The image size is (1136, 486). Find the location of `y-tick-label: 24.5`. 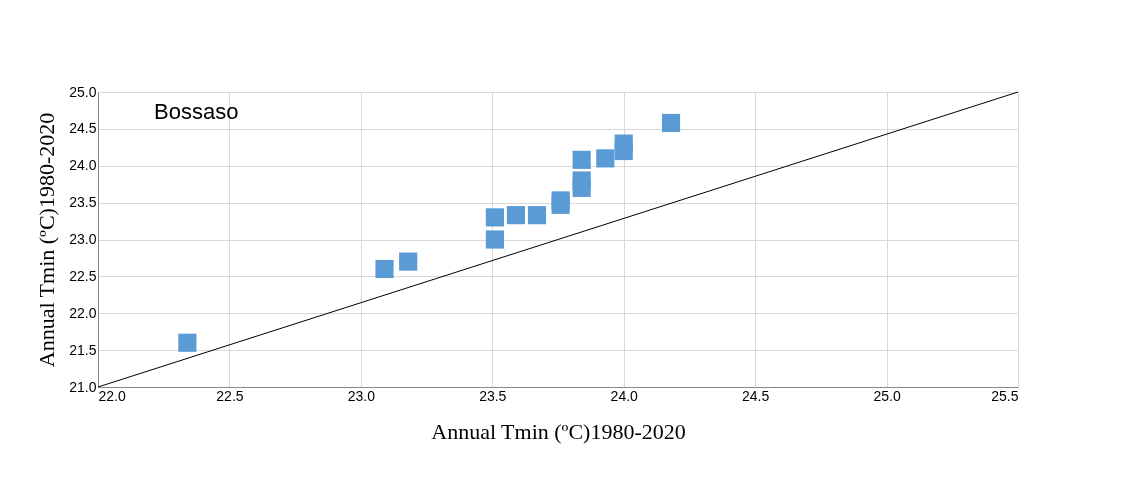

y-tick-label: 24.5 is located at coordinates (83, 128).